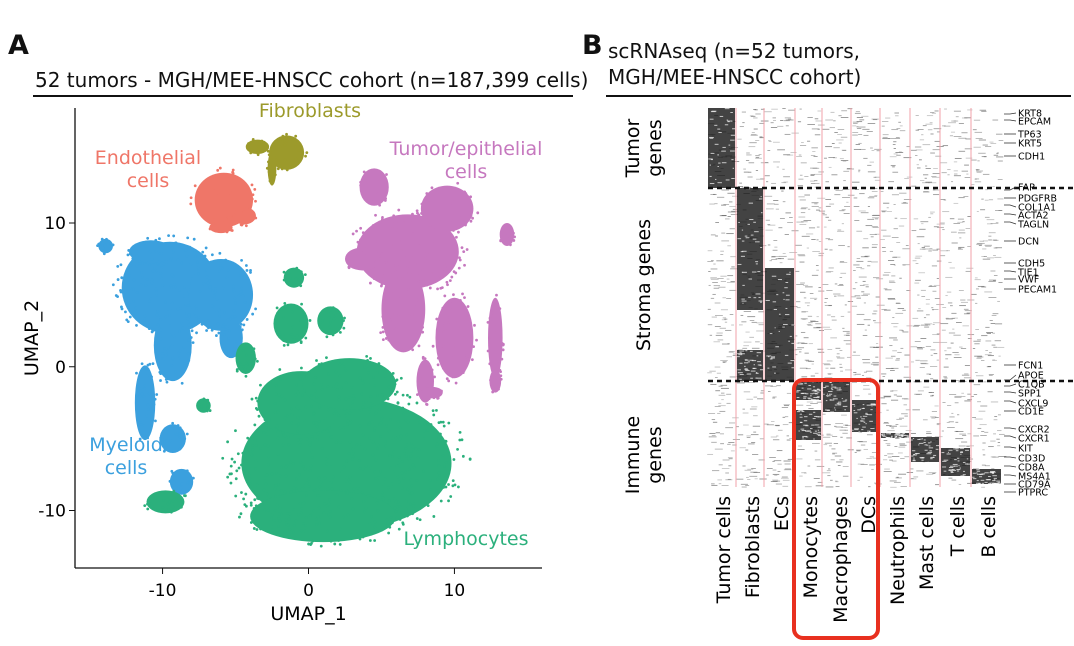  What do you see at coordinates (1037, 199) in the screenshot?
I see `gene-label: PDGFRB` at bounding box center [1037, 199].